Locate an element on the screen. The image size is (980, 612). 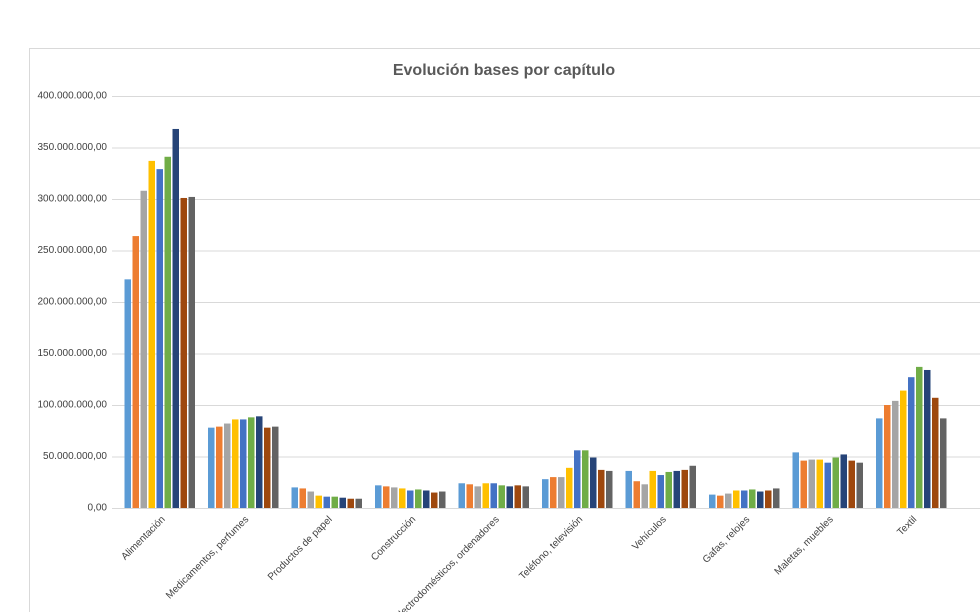
chart-title: Evolución bases por capítulo is located at coordinates (504, 70).